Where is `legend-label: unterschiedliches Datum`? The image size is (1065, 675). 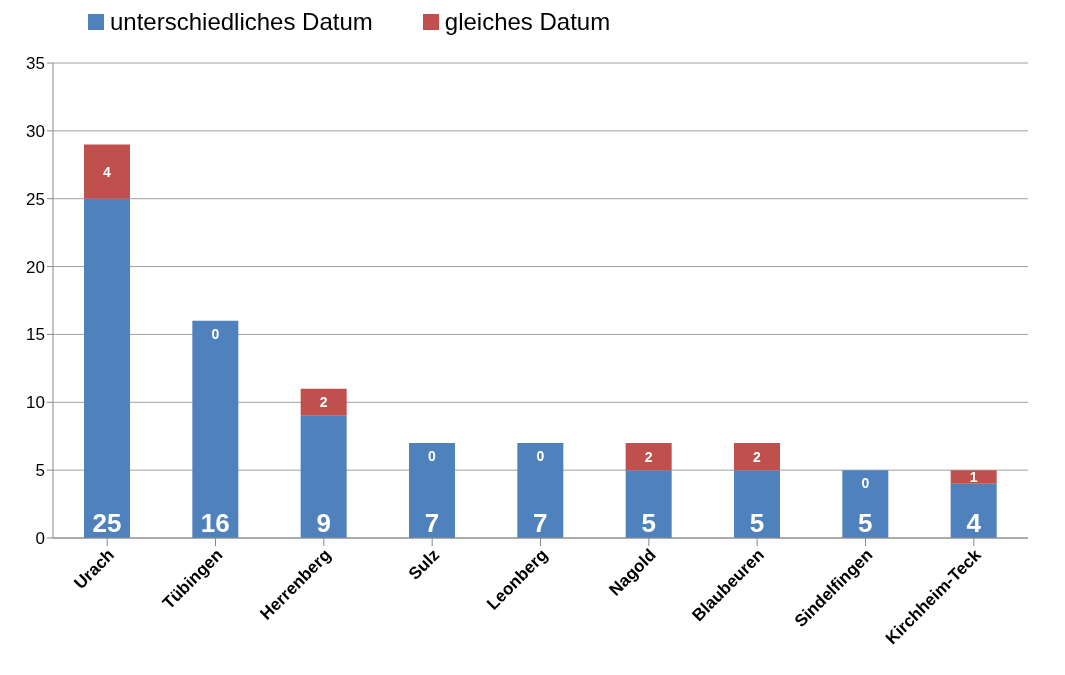
legend-label: unterschiedliches Datum is located at coordinates (241, 22).